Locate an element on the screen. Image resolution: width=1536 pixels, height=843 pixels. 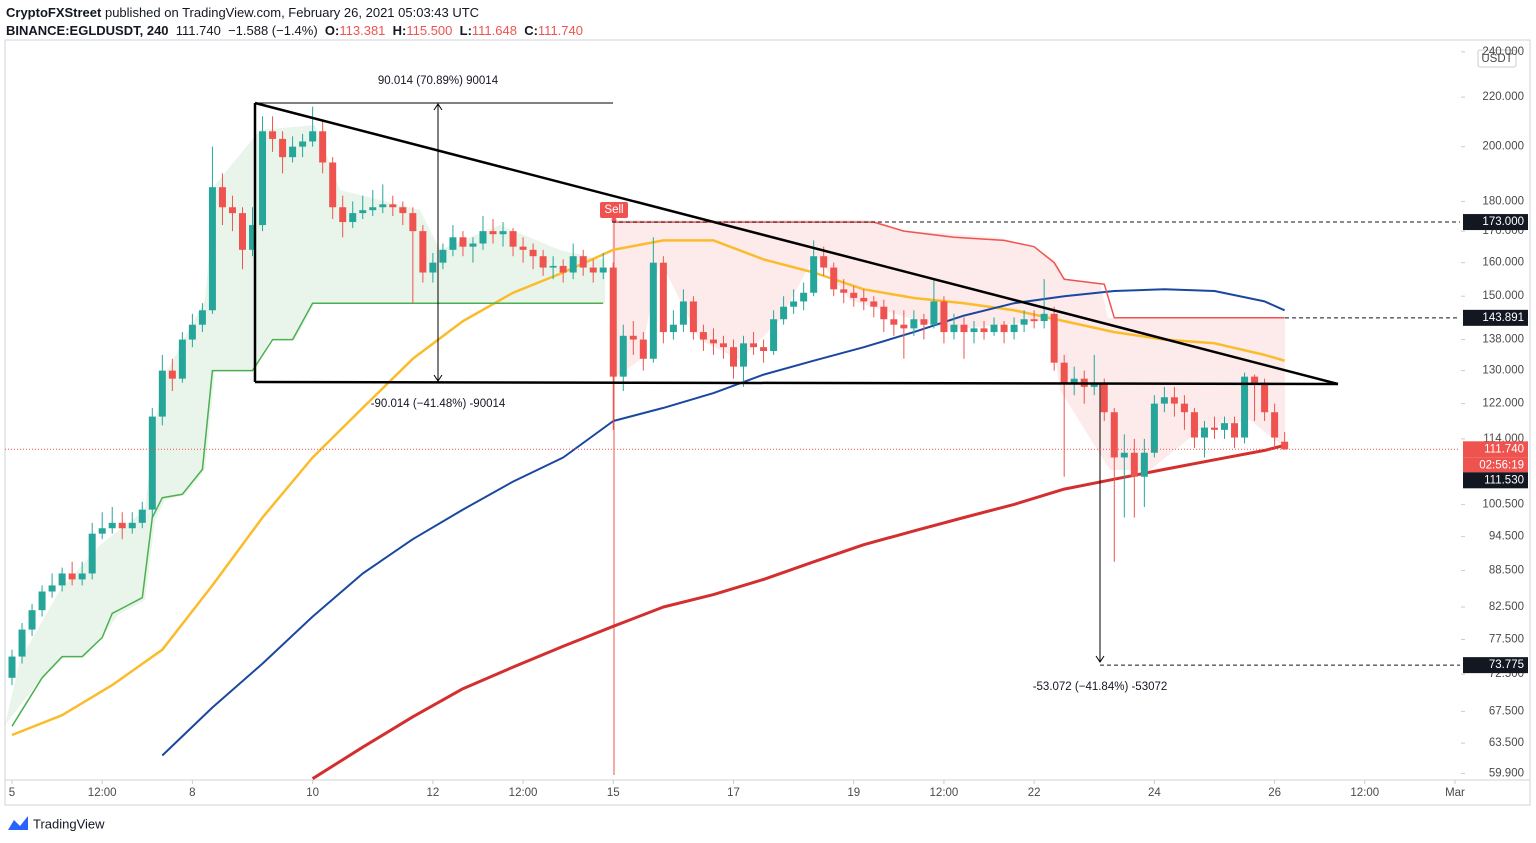
o-key: O: is located at coordinates (332, 30).